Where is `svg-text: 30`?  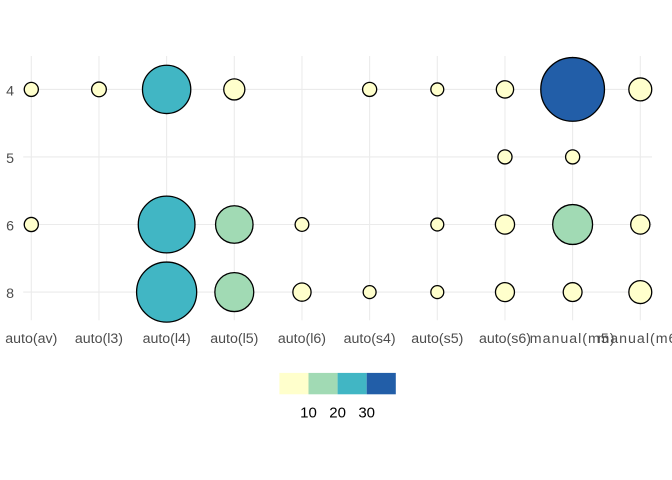
svg-text: 30 is located at coordinates (366, 413).